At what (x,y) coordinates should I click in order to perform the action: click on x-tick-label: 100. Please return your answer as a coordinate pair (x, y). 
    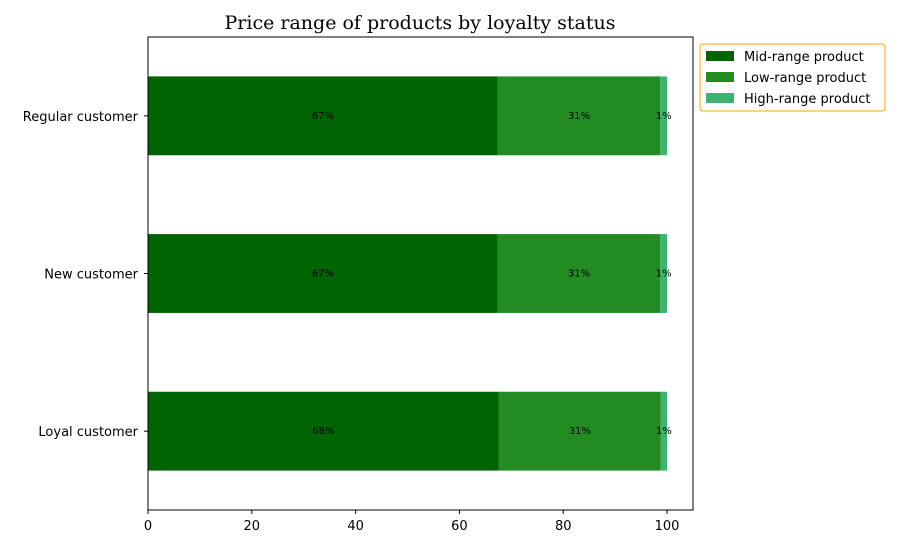
    Looking at the image, I should click on (667, 526).